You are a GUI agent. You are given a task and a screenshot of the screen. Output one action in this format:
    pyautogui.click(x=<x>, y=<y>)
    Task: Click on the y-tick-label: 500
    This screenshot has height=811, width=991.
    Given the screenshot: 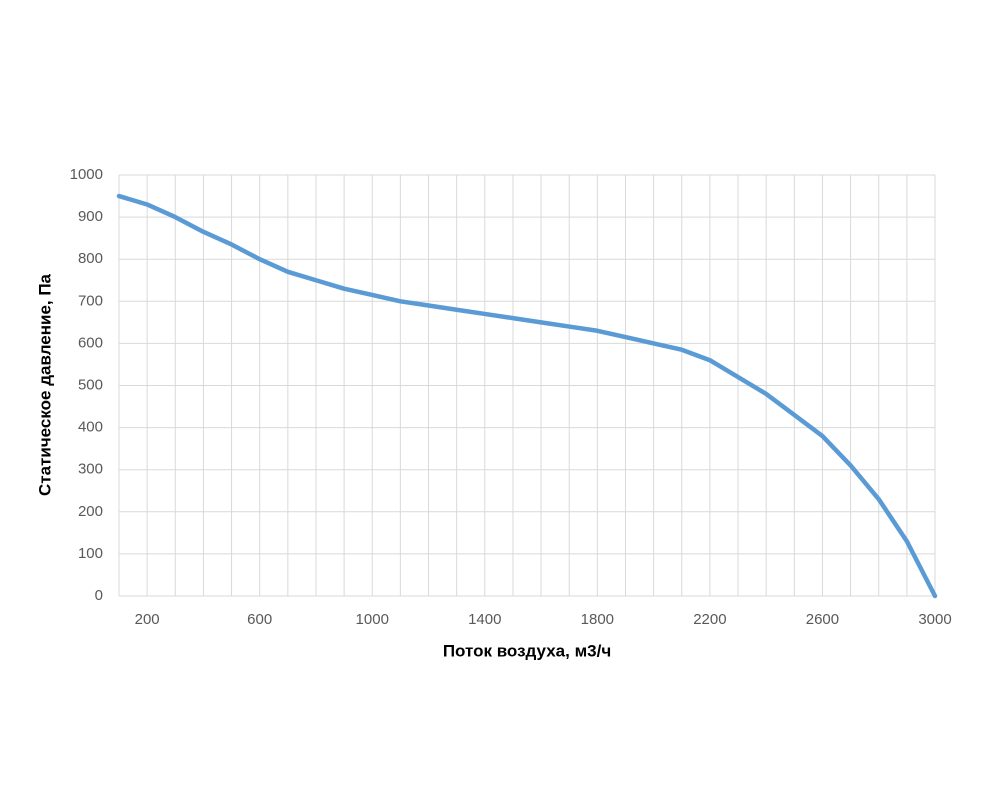 What is the action you would take?
    pyautogui.click(x=90, y=384)
    